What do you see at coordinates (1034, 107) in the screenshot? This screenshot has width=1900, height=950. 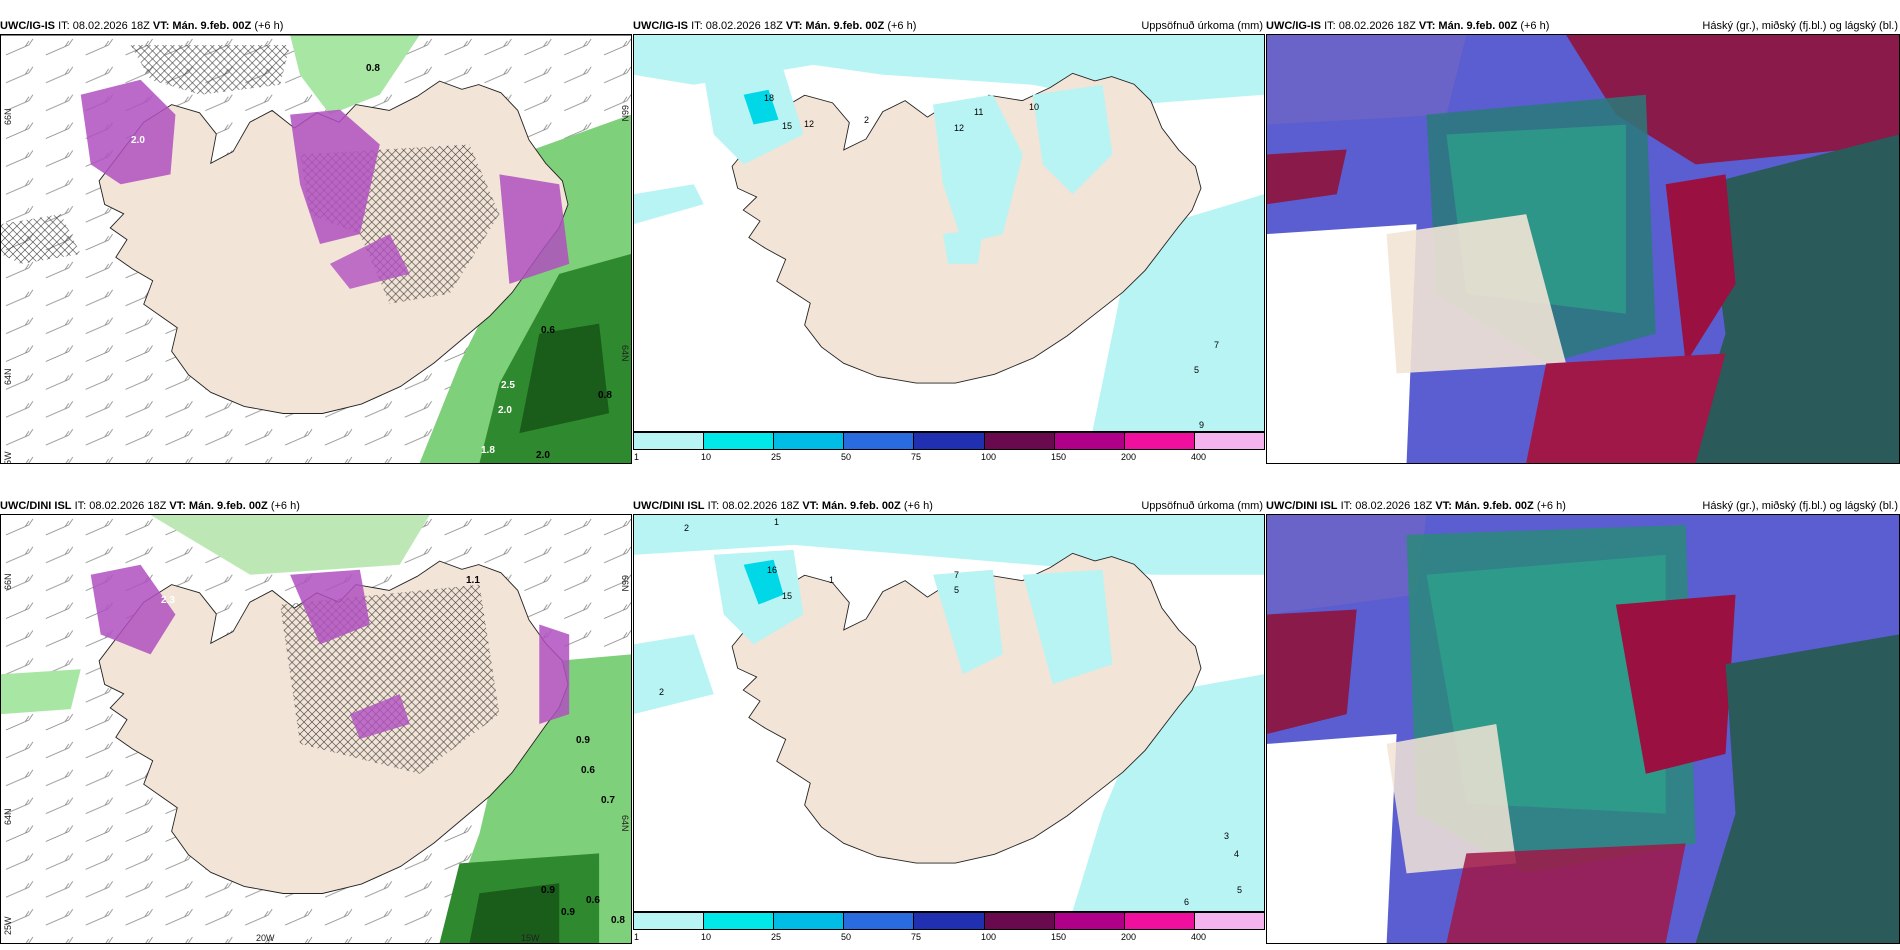 I see `value-label: 10` at bounding box center [1034, 107].